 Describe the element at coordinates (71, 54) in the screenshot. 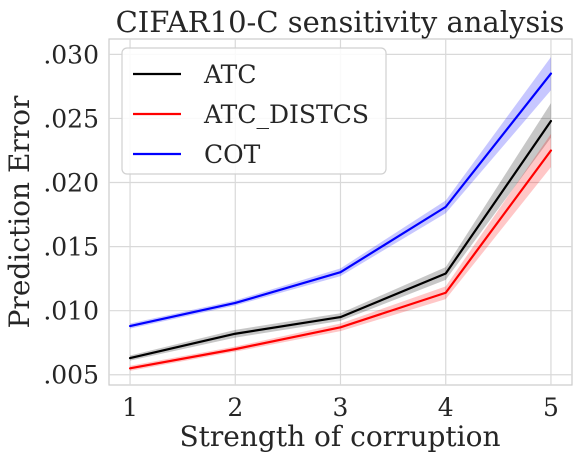

I see `y-tick-label: .030` at that location.